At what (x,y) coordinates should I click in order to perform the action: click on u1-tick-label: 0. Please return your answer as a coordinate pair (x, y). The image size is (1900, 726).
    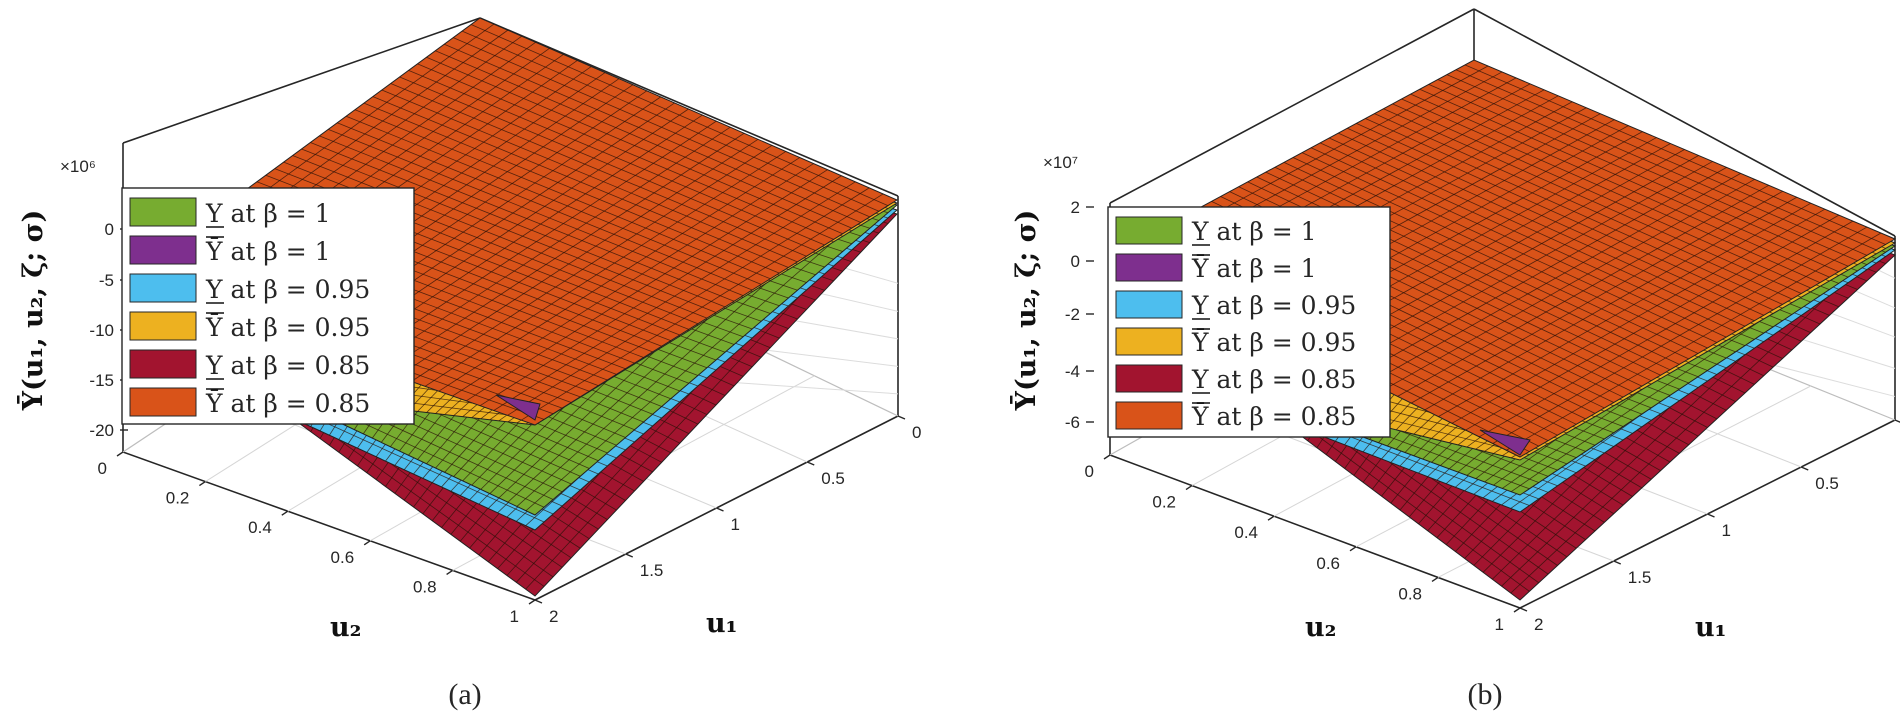
    Looking at the image, I should click on (916, 432).